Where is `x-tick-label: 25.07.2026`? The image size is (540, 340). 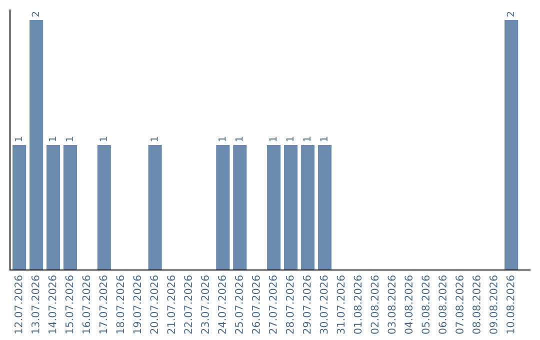
x-tick-label: 25.07.2026 is located at coordinates (239, 305).